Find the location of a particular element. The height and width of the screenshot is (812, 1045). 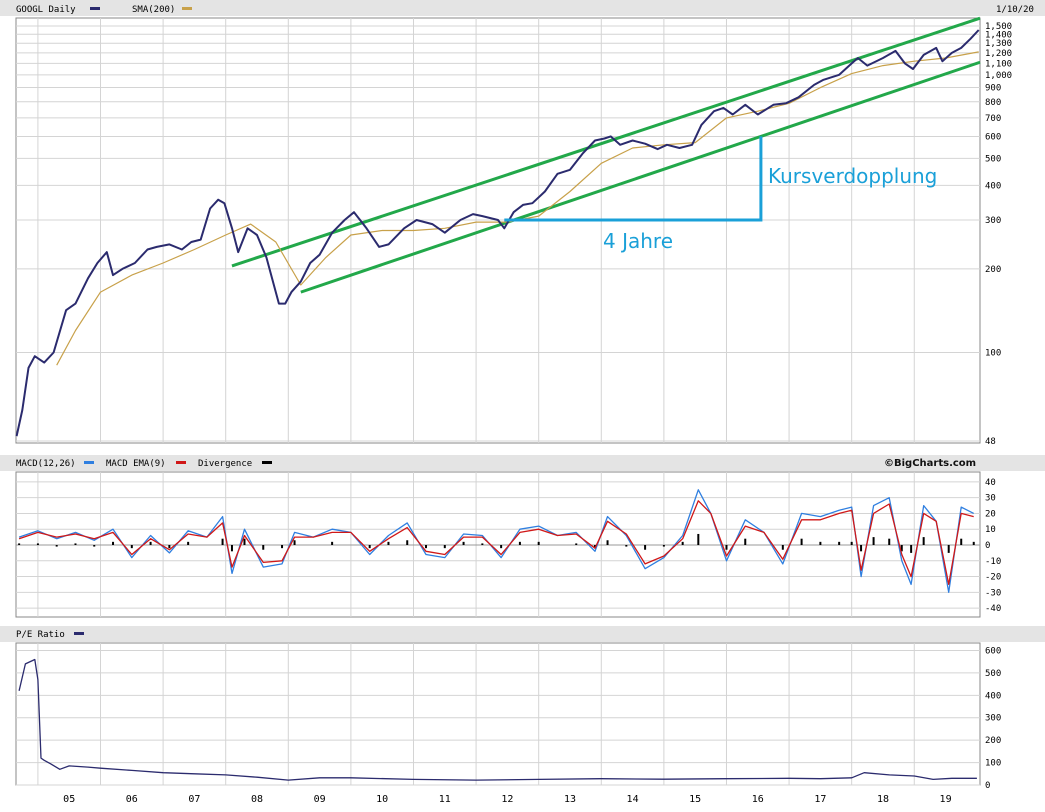

price-tick-label: 1,000 is located at coordinates (998, 76).